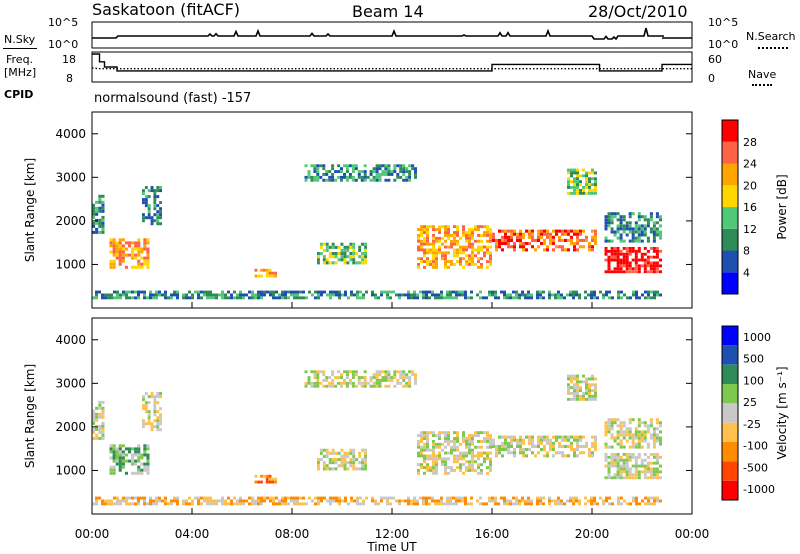 The width and height of the screenshot is (800, 554). I want to click on nsky-line, so click(378, 34).